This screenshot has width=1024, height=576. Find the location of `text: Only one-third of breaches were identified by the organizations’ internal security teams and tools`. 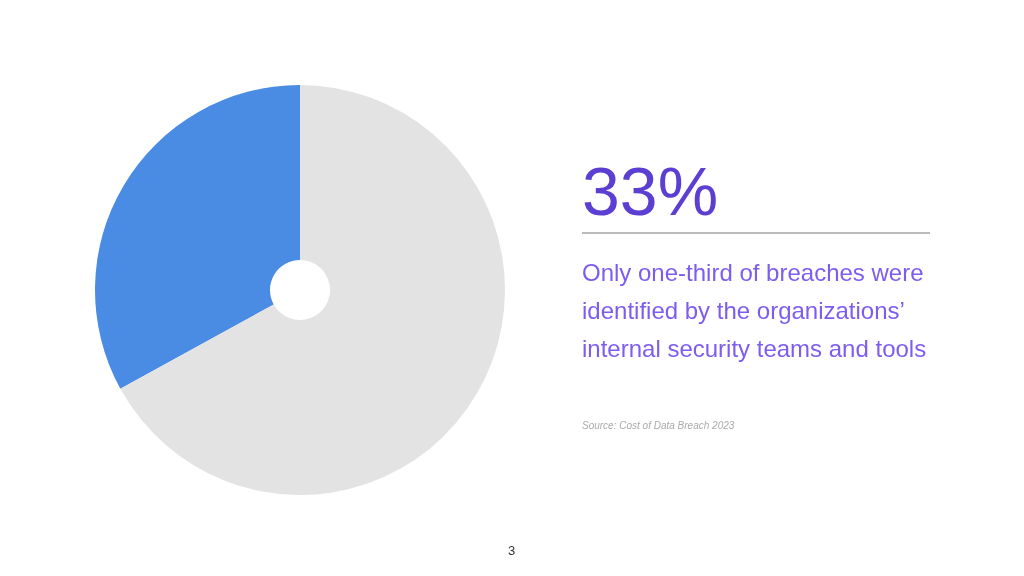

text: Only one-third of breaches were identified by the organizations’ internal security teams and tools is located at coordinates (755, 311).